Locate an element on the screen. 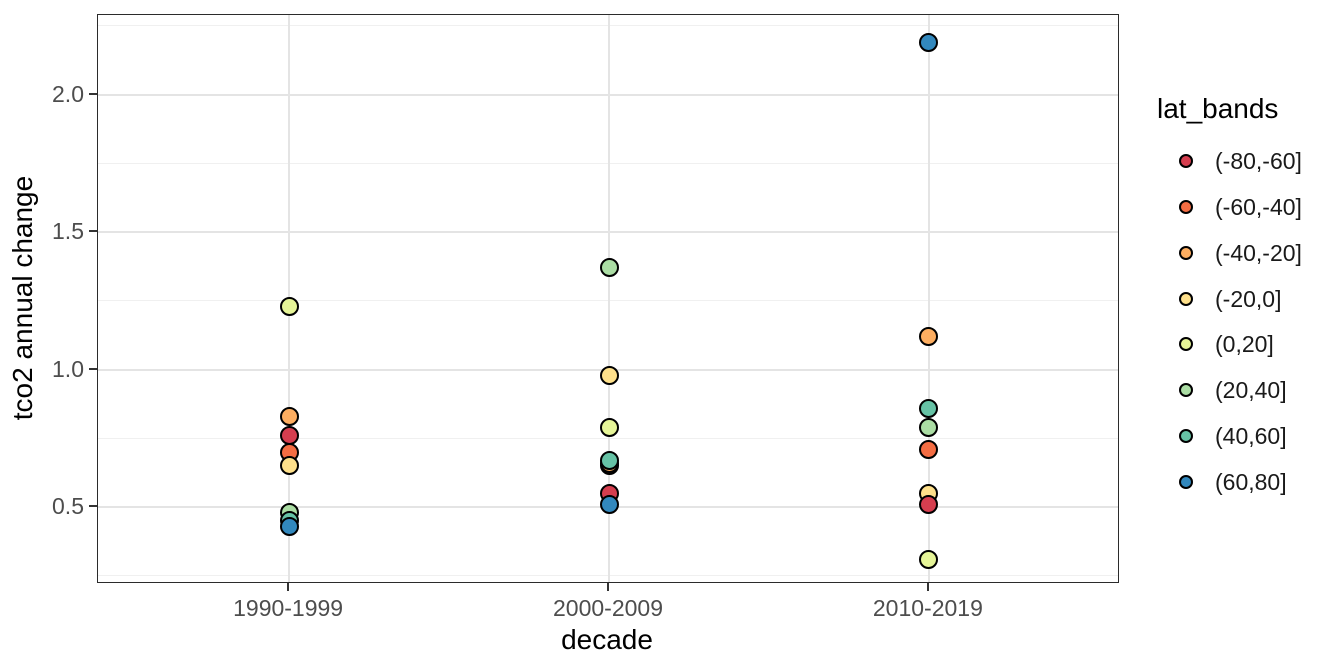  legend-entry-label: (20,40] is located at coordinates (1251, 390).